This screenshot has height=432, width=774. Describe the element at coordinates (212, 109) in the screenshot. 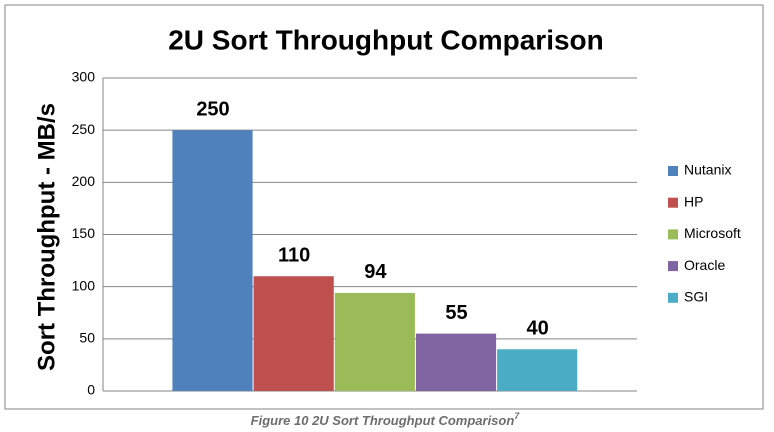

I see `data-label: 250` at that location.